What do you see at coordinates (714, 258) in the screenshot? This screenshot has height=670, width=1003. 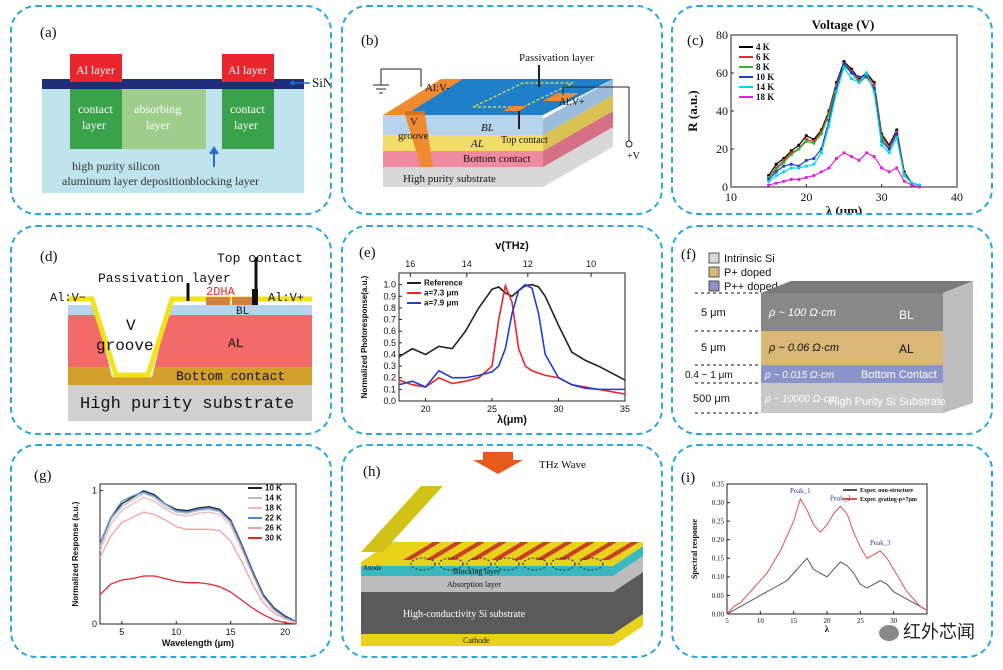 I see `legend-swatch-intrinsic` at bounding box center [714, 258].